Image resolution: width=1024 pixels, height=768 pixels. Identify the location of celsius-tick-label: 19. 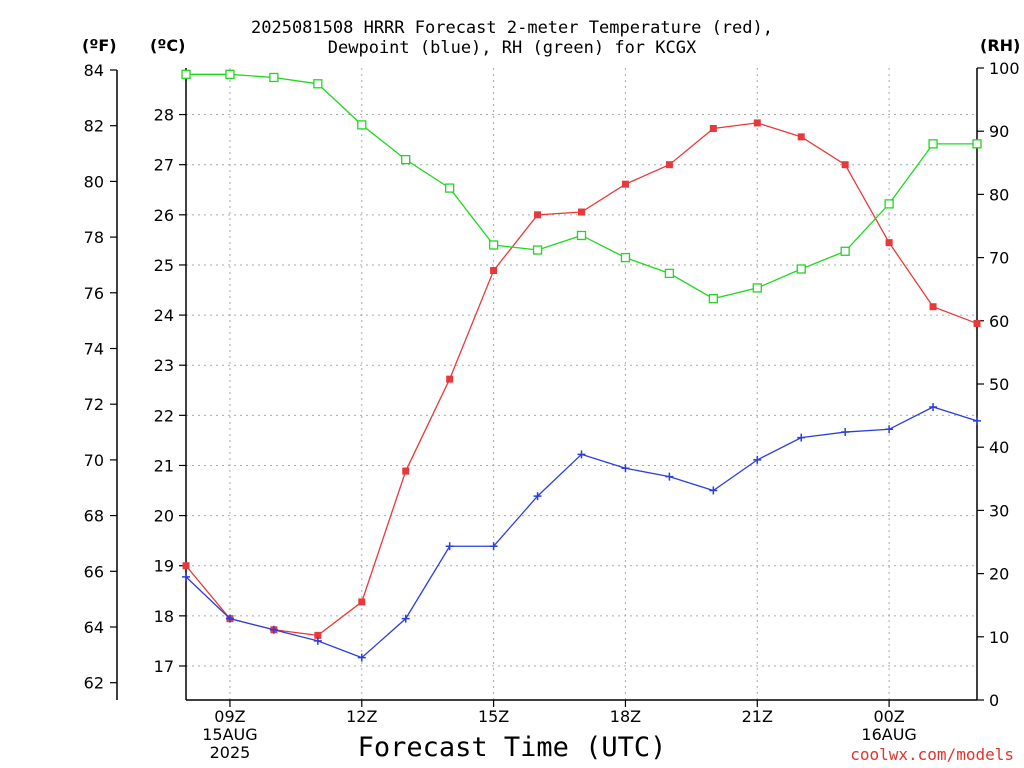
(164, 566).